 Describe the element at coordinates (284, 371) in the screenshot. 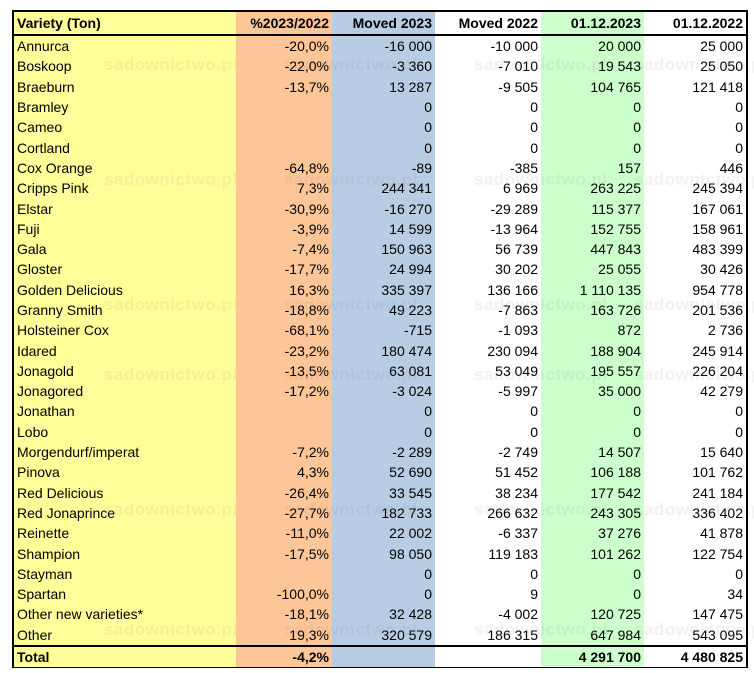

I see `cell-percent-change: -13,5%` at that location.